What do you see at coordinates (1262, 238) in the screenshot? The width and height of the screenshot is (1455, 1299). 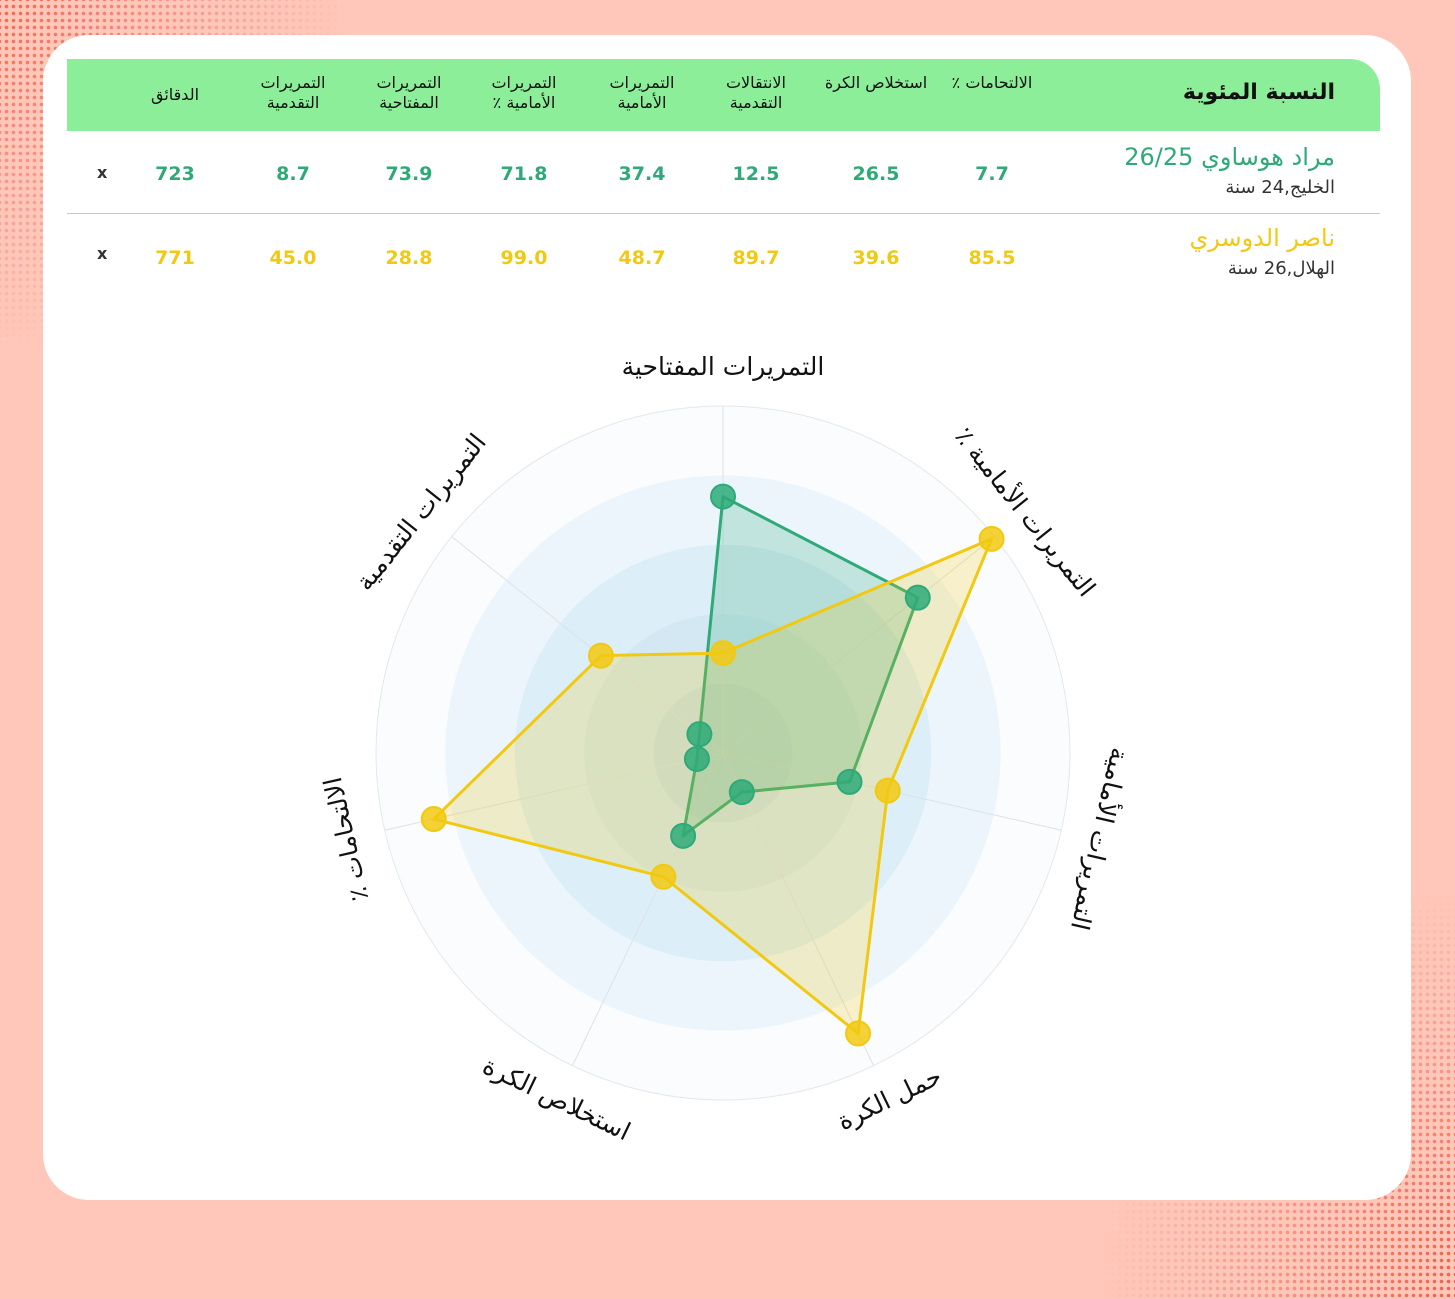 I see `player-name: ناصر الدوسري` at bounding box center [1262, 238].